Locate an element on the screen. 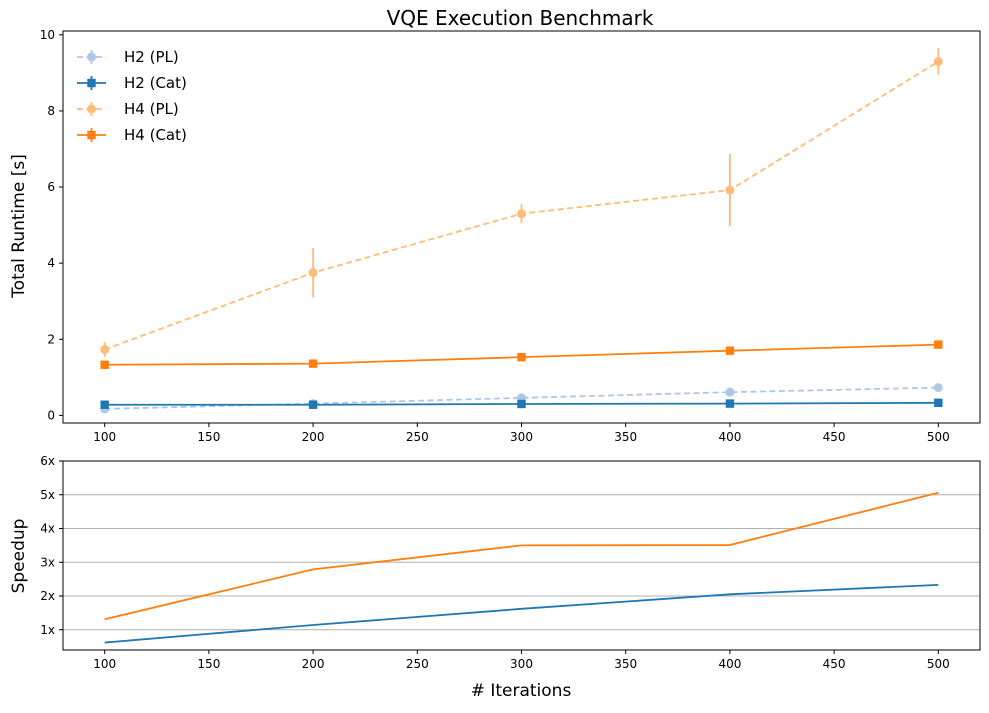 The image size is (989, 713). speedup-x-tick-label: 250 is located at coordinates (417, 664).